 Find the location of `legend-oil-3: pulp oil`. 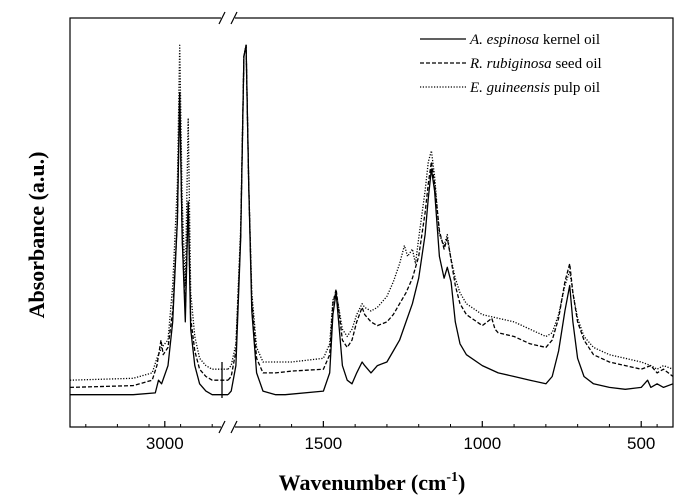

legend-oil-3: pulp oil is located at coordinates (575, 88).